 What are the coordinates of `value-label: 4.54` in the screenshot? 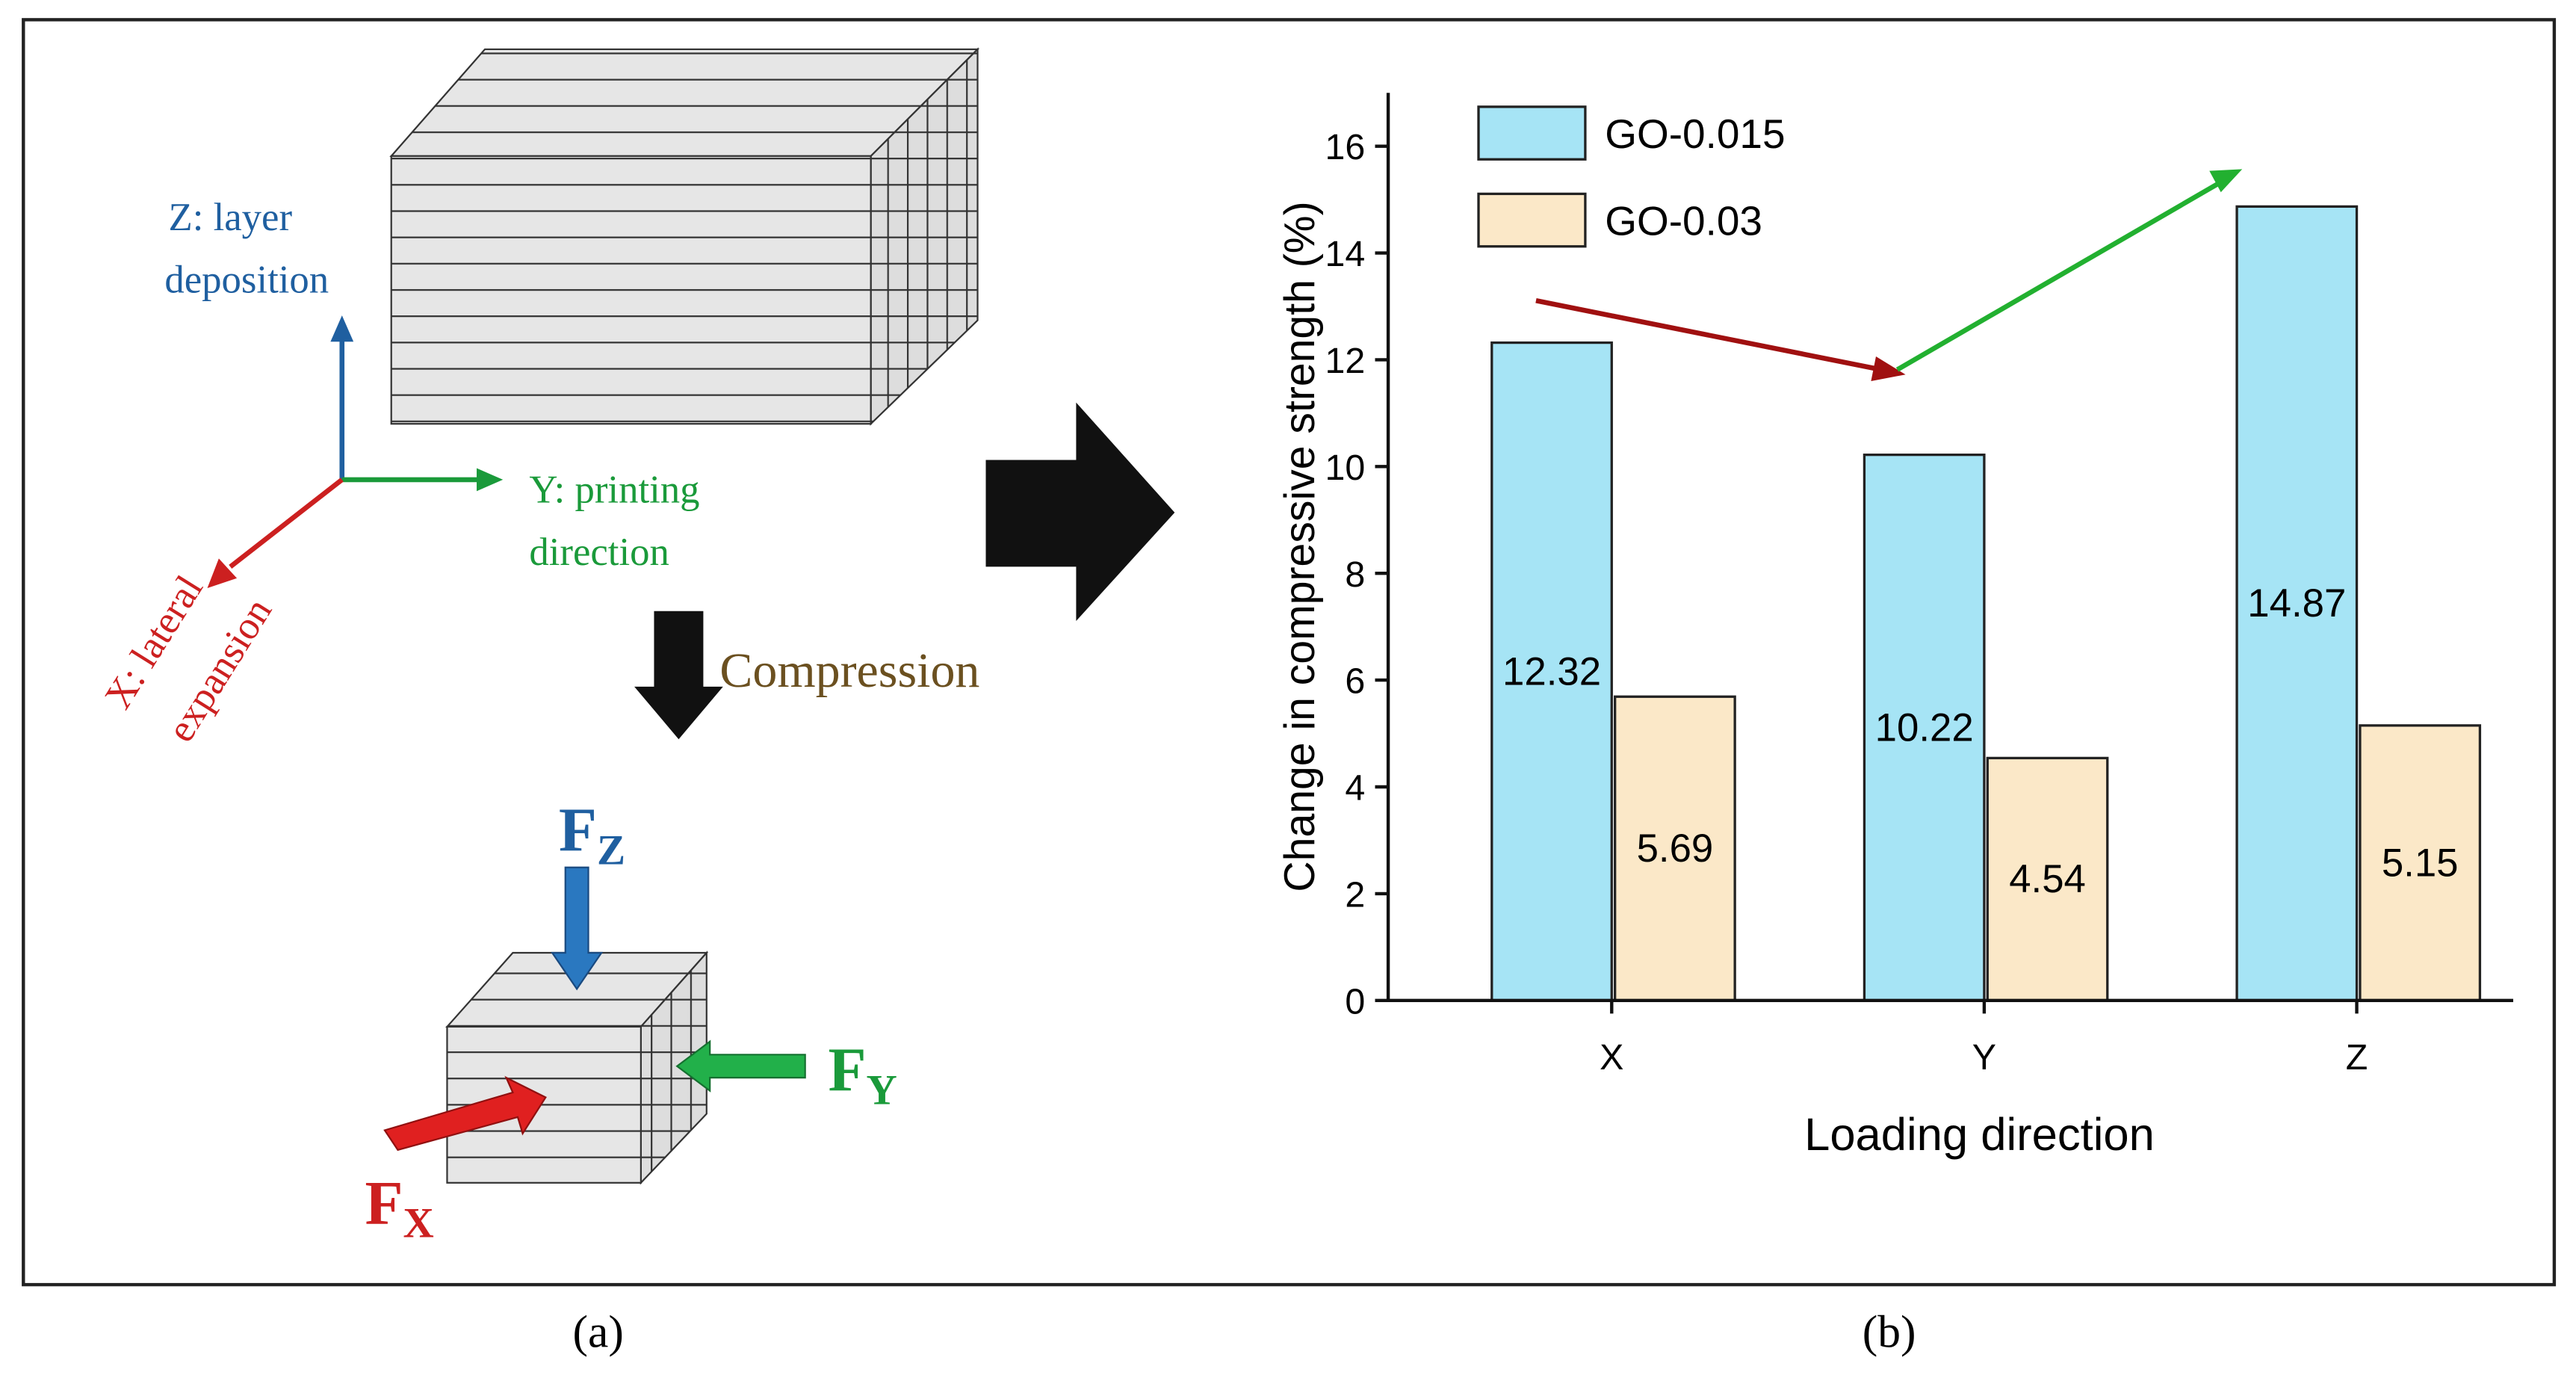 It's located at (2047, 879).